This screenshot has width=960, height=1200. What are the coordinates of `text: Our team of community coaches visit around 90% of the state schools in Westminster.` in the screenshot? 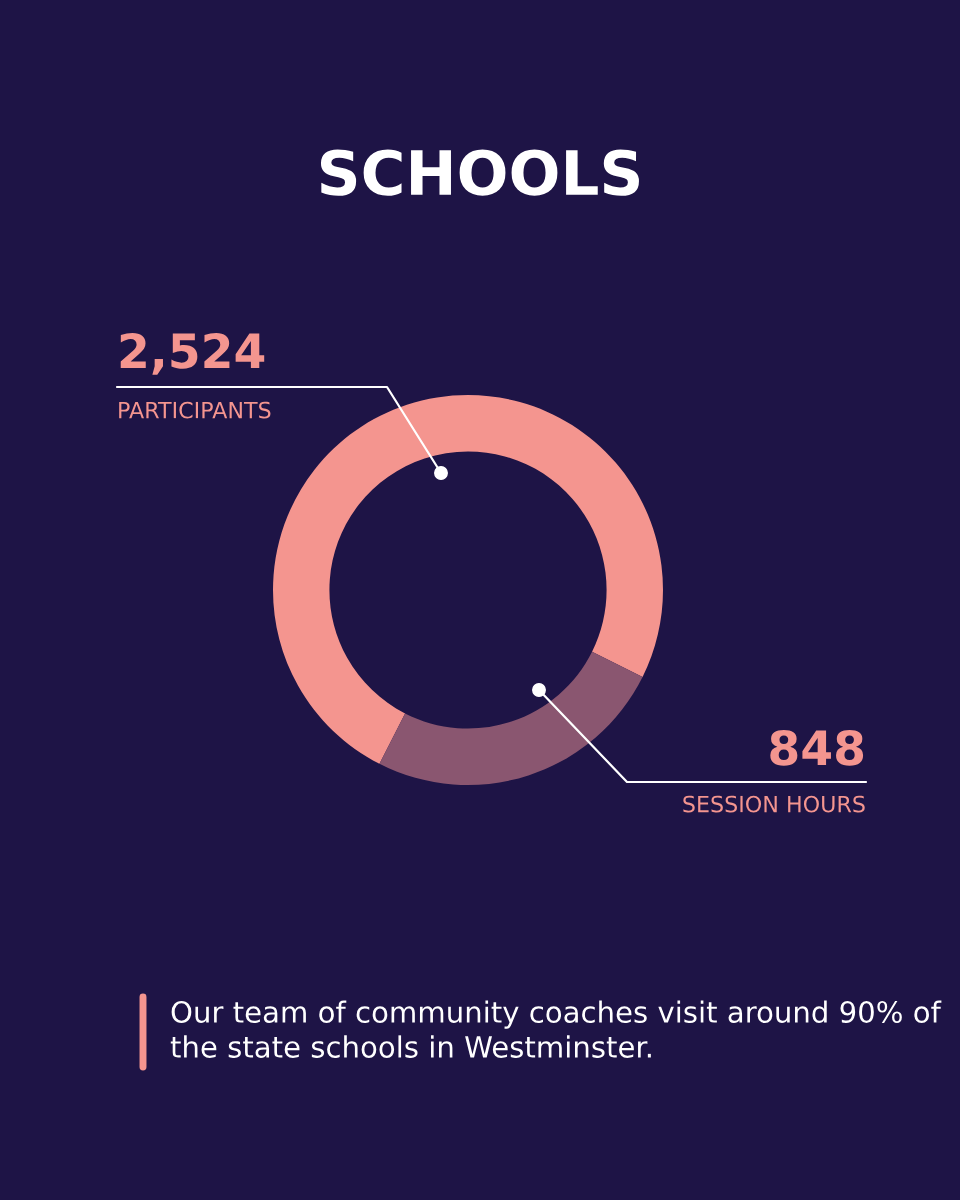 It's located at (556, 1029).